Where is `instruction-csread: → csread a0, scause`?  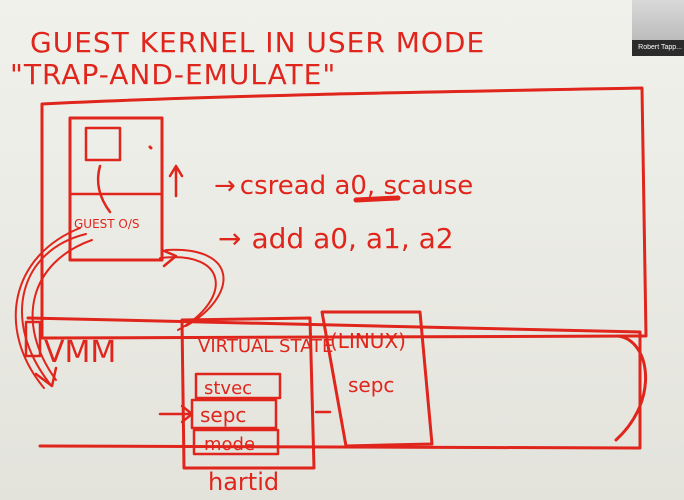
instruction-csread: → csread a0, scause is located at coordinates (343, 186).